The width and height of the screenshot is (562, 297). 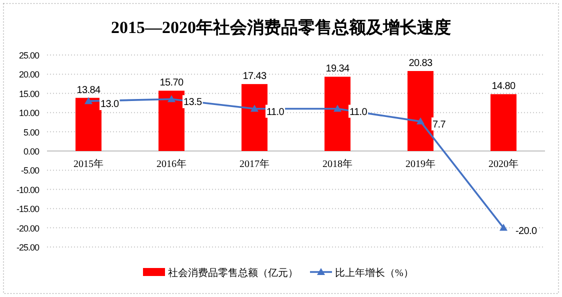 I want to click on data-label: 13.5, so click(x=193, y=102).